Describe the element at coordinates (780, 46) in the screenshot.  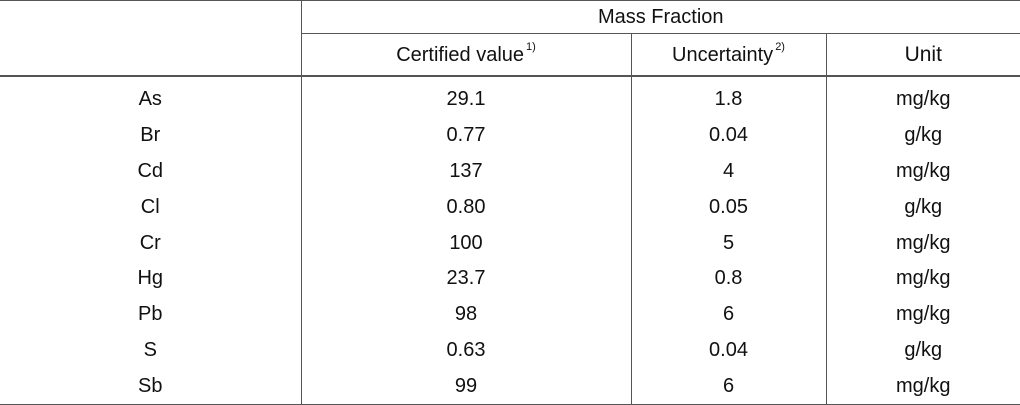
I see `uncertainty-footnote-mark: 2)` at that location.